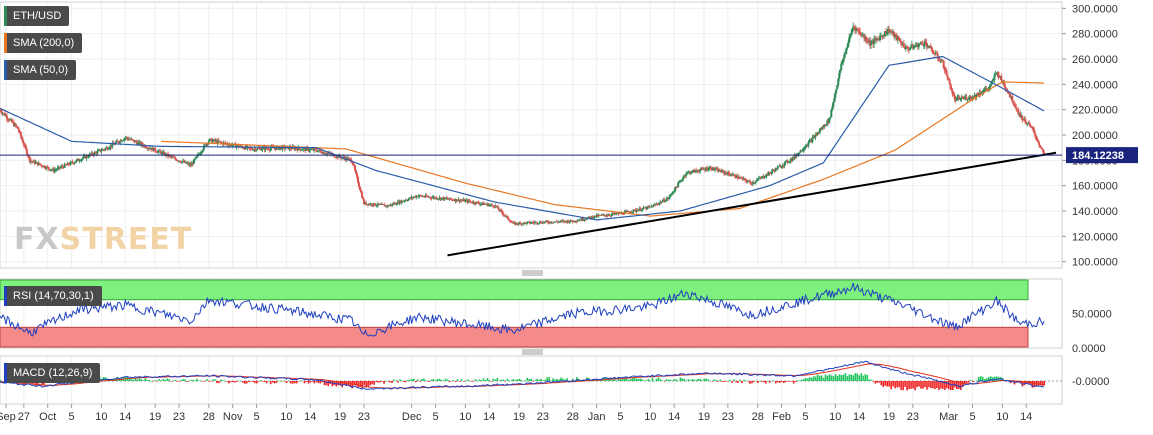 This screenshot has width=1153, height=435. I want to click on legend-sma50: SMA (50,0), so click(40, 70).